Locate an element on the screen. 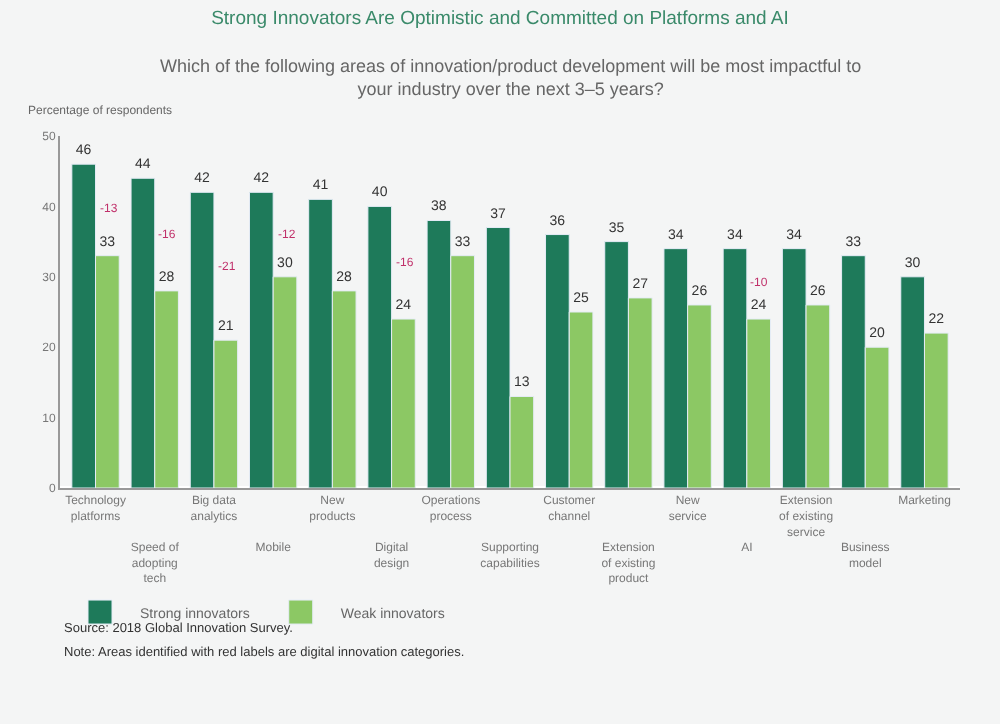 The width and height of the screenshot is (1000, 724). chart-subtitle: Which of the following areas of innovation/product development will be most impactful to your industry over the next 3–5 years? is located at coordinates (511, 78).